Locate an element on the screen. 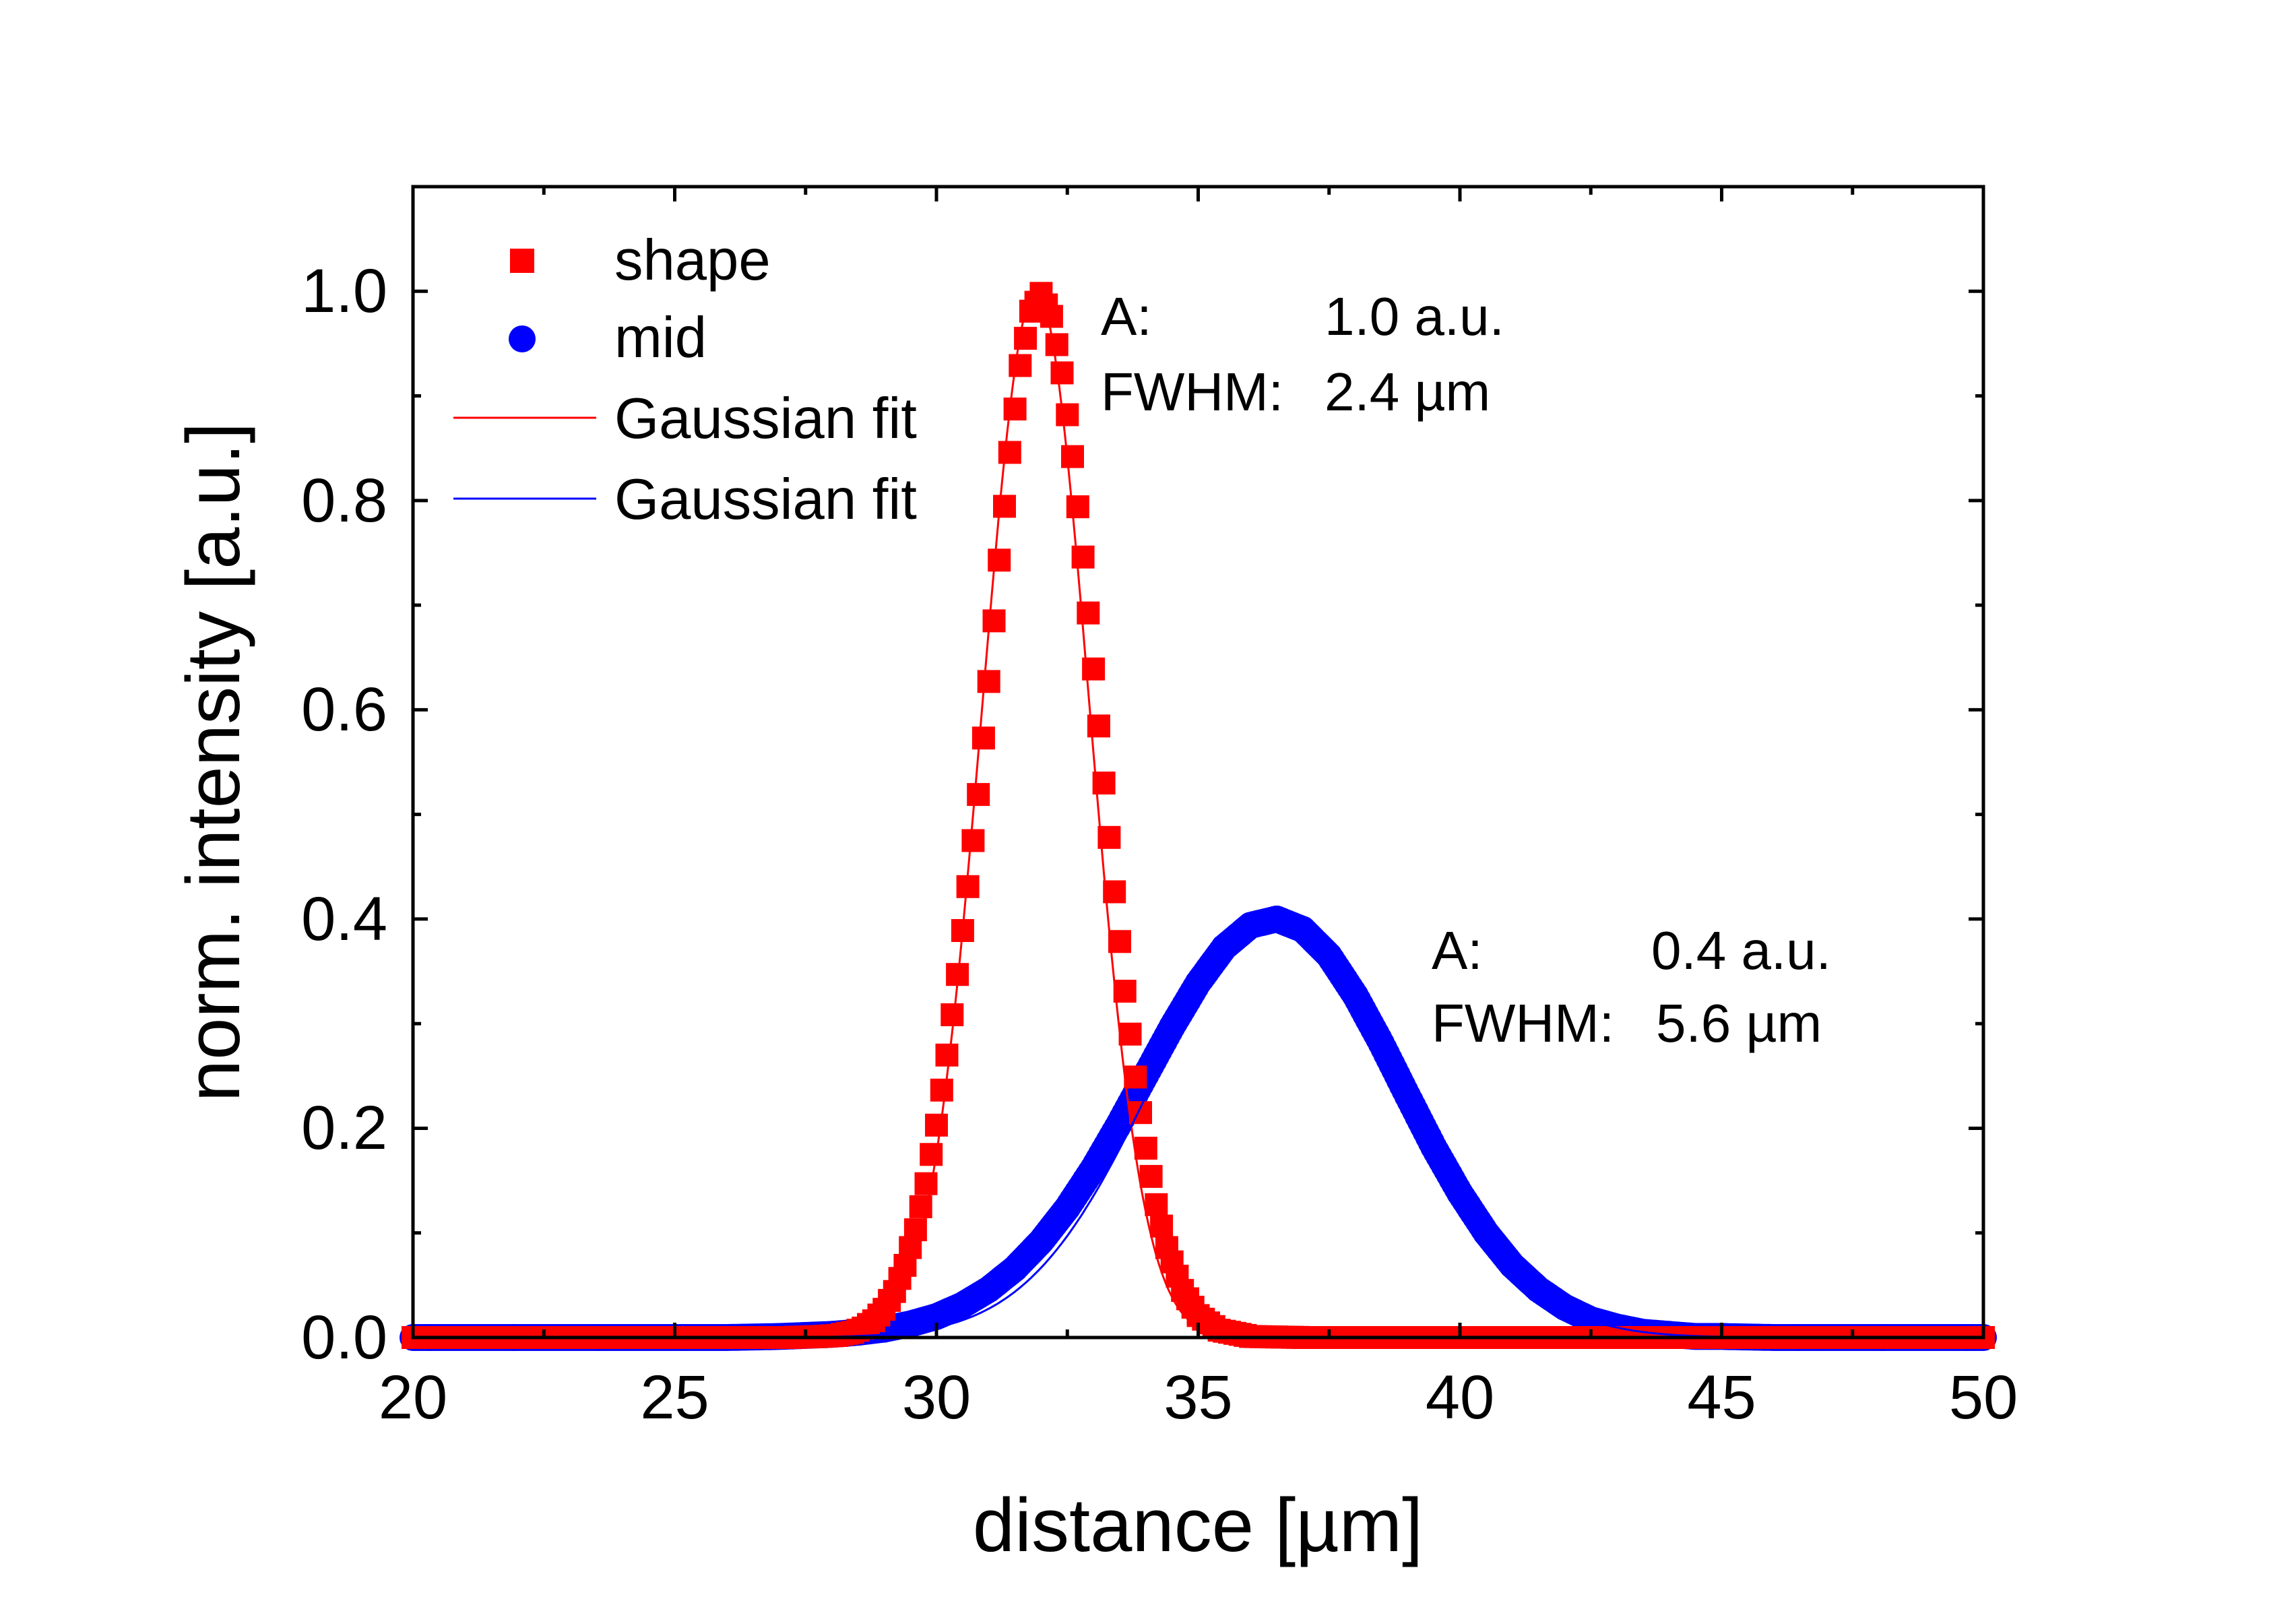 Image resolution: width=2296 pixels, height=1603 pixels. x-tick-label: 30 is located at coordinates (936, 1397).